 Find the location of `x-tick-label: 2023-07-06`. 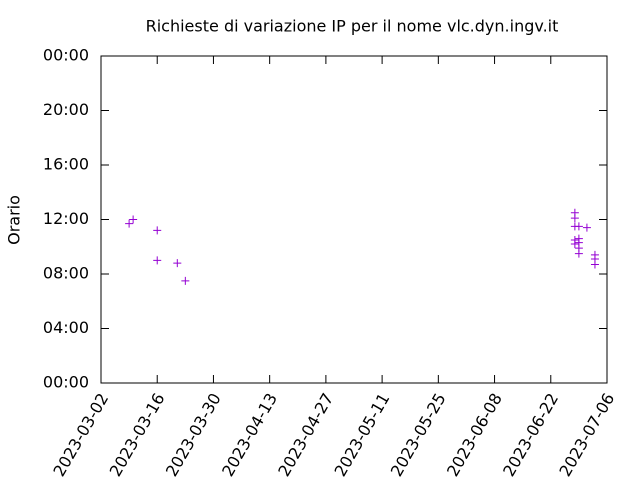

x-tick-label: 2023-07-06 is located at coordinates (586, 435).